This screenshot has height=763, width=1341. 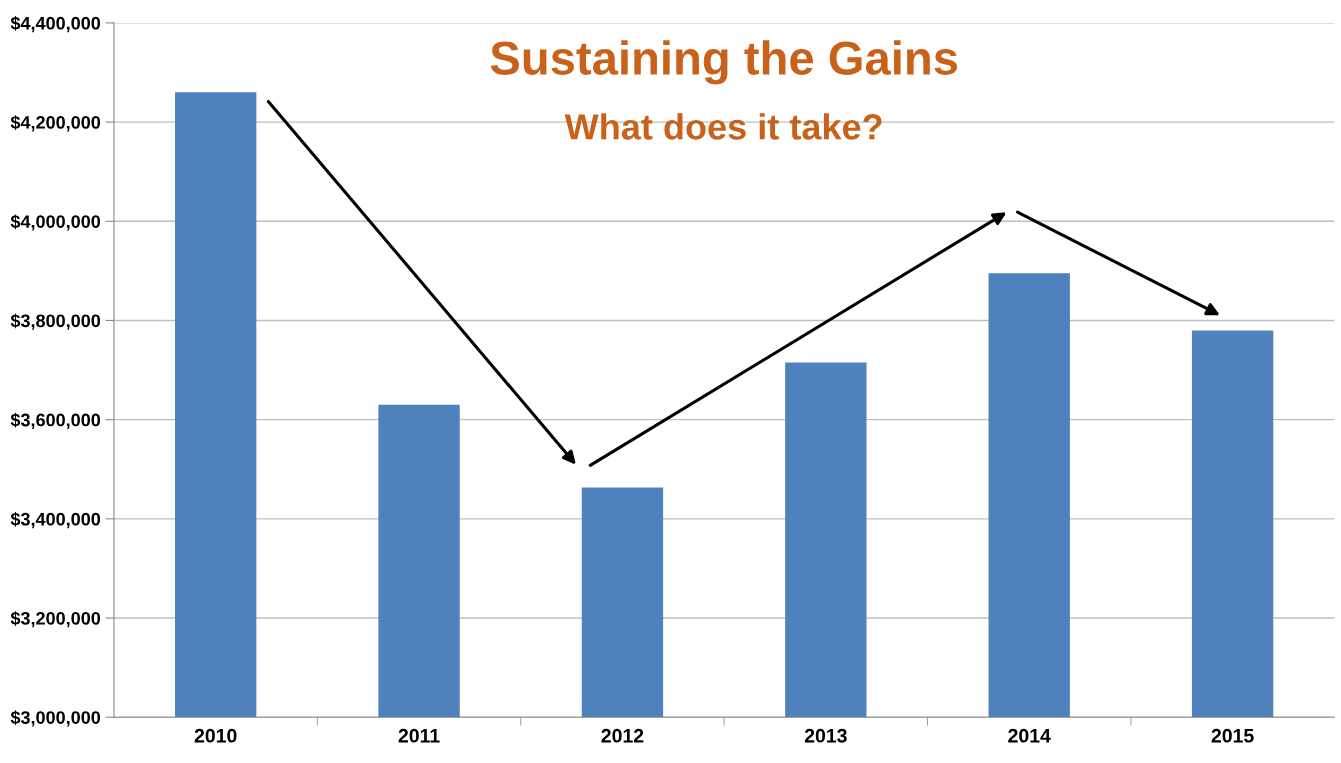 What do you see at coordinates (825, 735) in the screenshot?
I see `x-tick-label: 2013` at bounding box center [825, 735].